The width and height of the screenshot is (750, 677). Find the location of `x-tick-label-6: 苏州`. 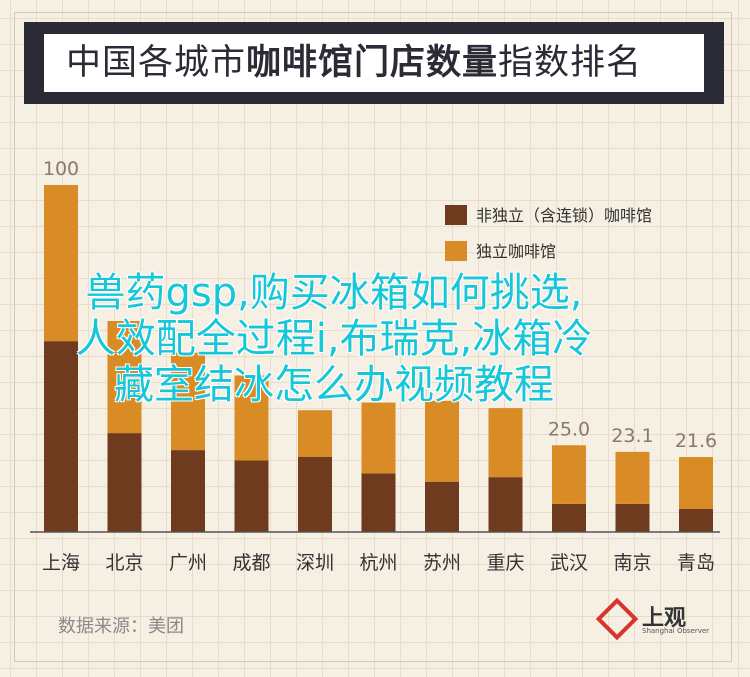

x-tick-label-6: 苏州 is located at coordinates (442, 563).